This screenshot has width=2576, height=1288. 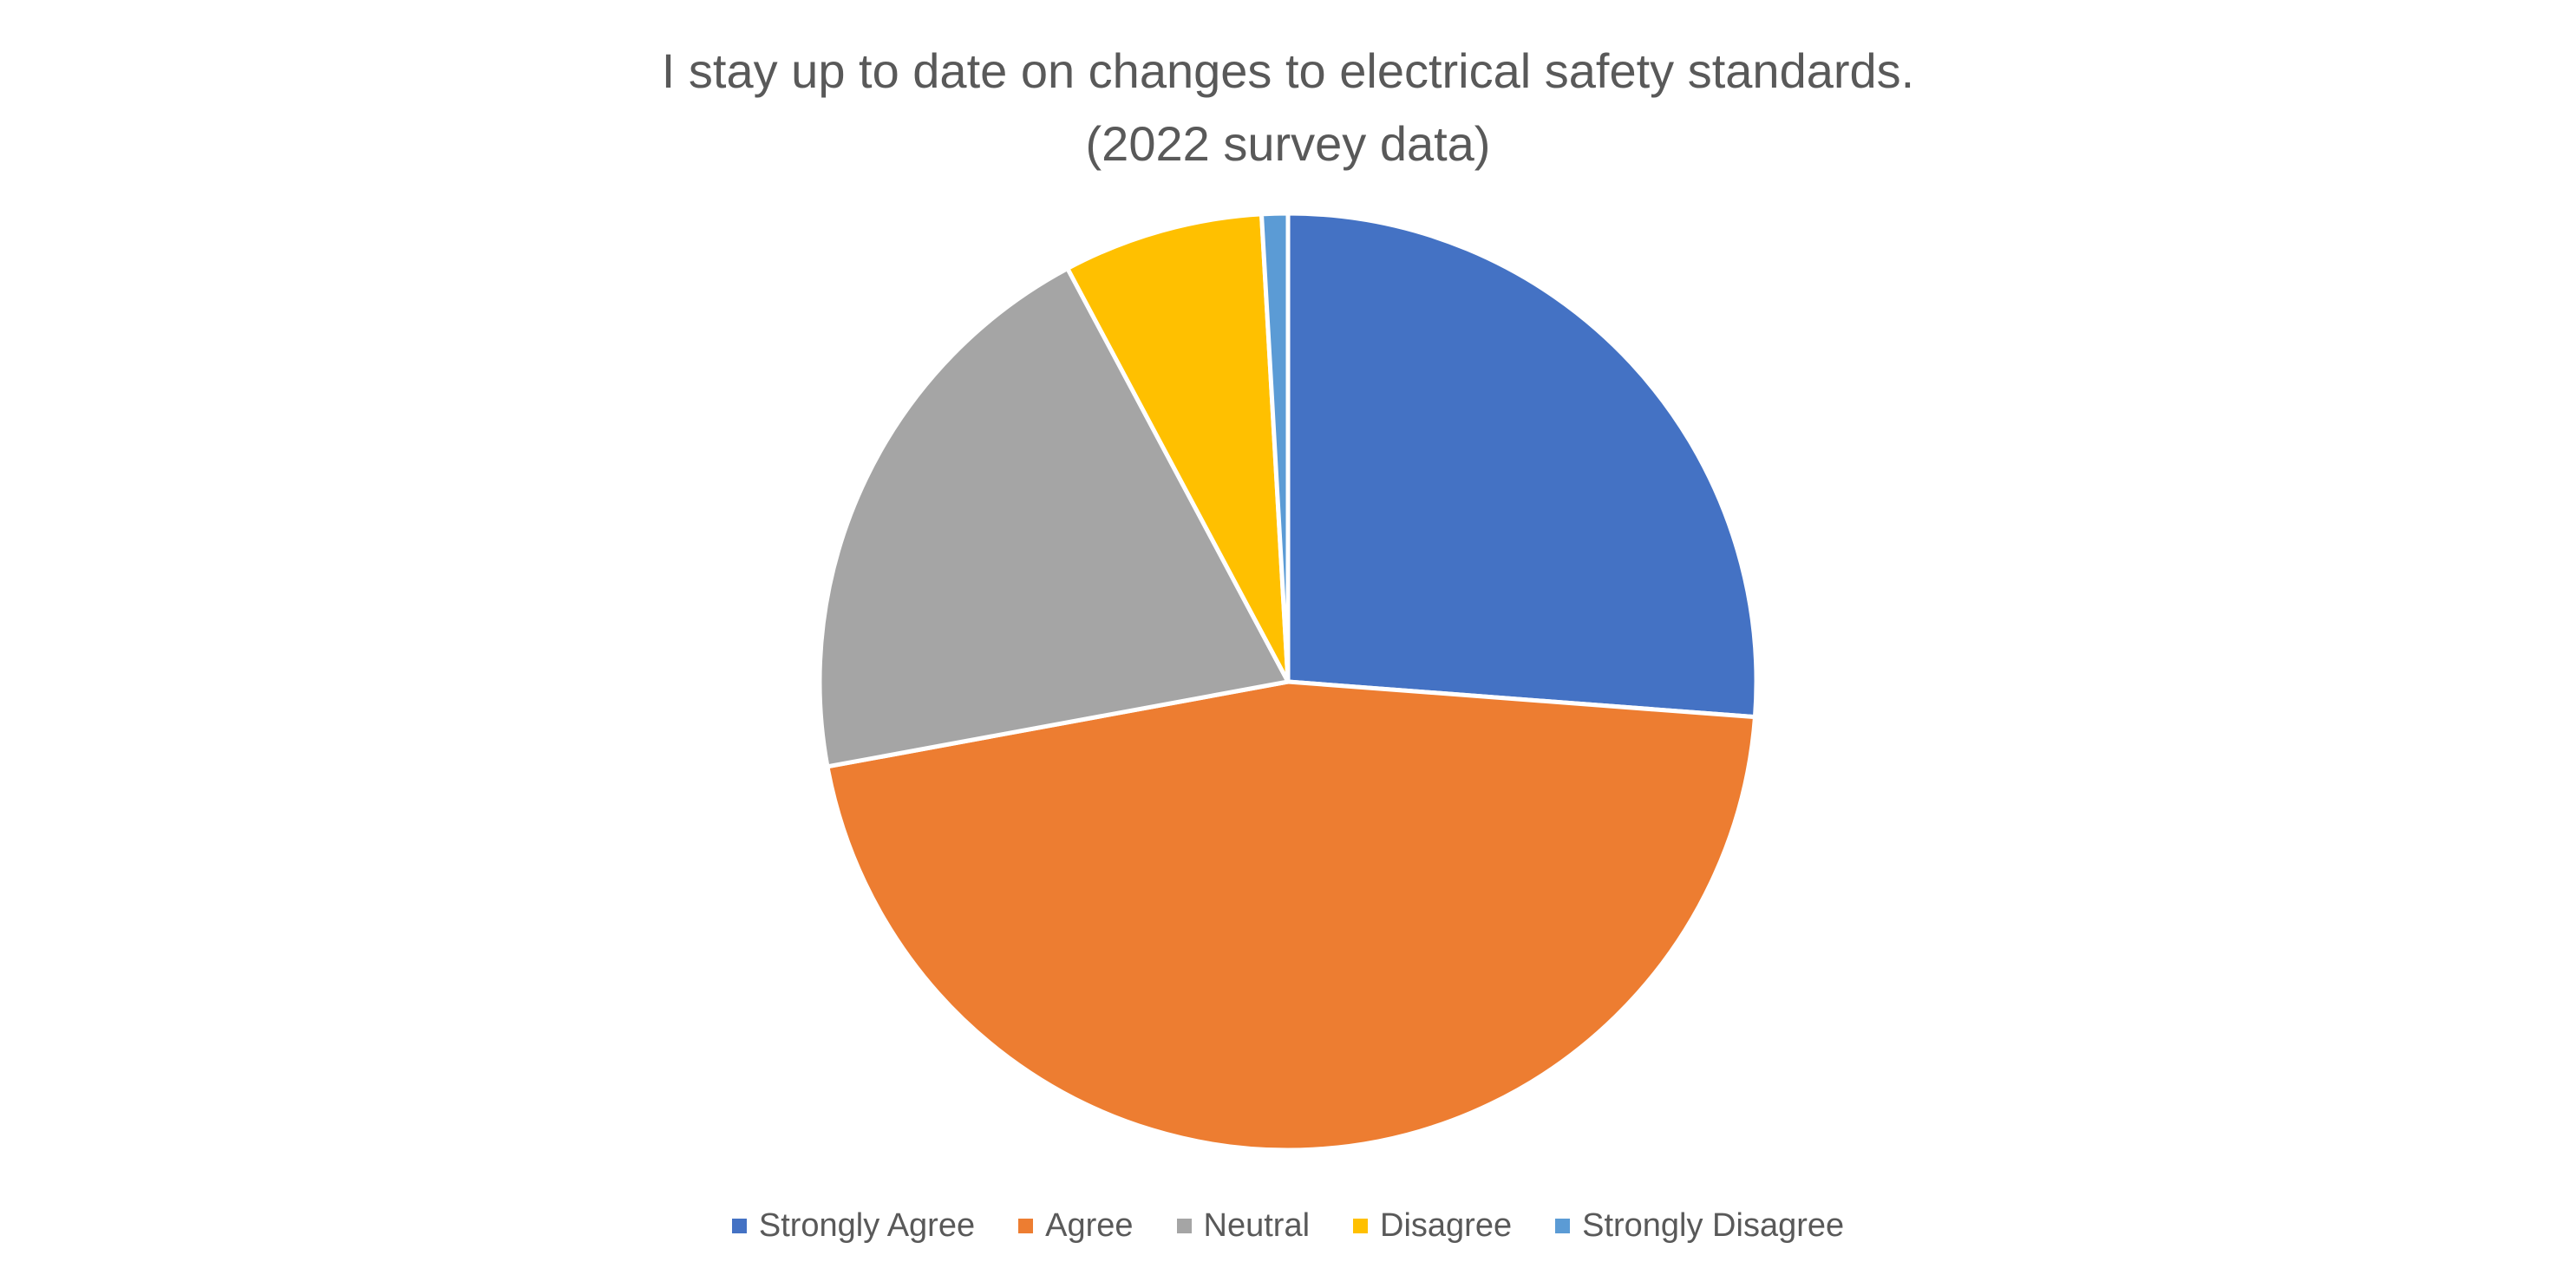 I want to click on legend-label-neutral: Neutral, so click(x=1257, y=1225).